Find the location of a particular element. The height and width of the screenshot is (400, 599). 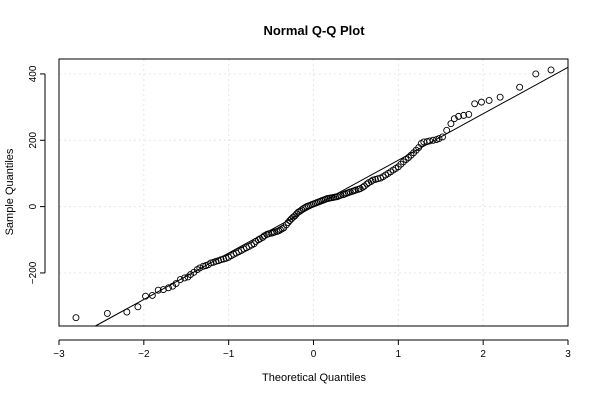

y-tick-label: 0 is located at coordinates (33, 206).